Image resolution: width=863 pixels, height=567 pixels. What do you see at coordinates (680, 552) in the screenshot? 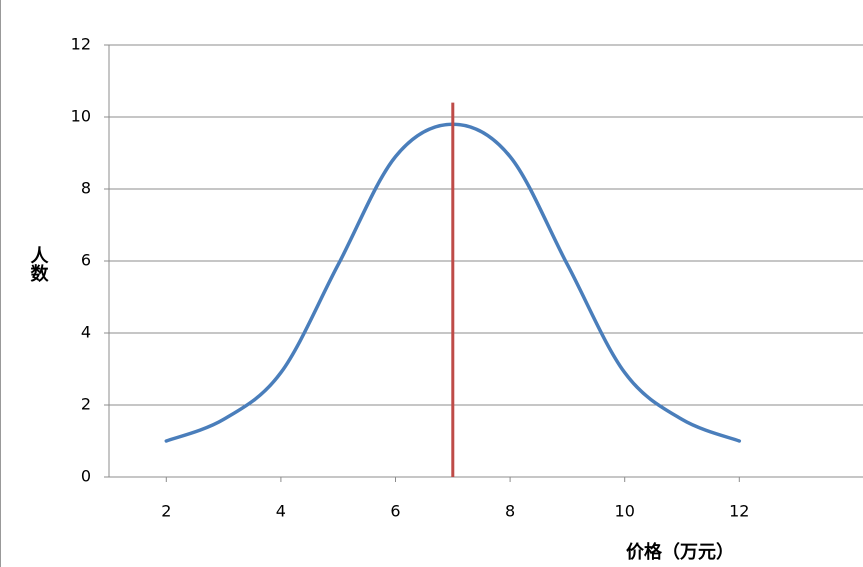
I see `x-axis-label: 价格（万元）` at bounding box center [680, 552].